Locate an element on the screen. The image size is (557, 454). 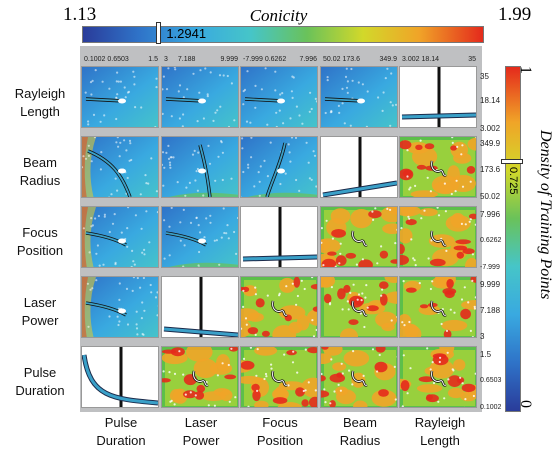
tick: 3 is located at coordinates (166, 59).